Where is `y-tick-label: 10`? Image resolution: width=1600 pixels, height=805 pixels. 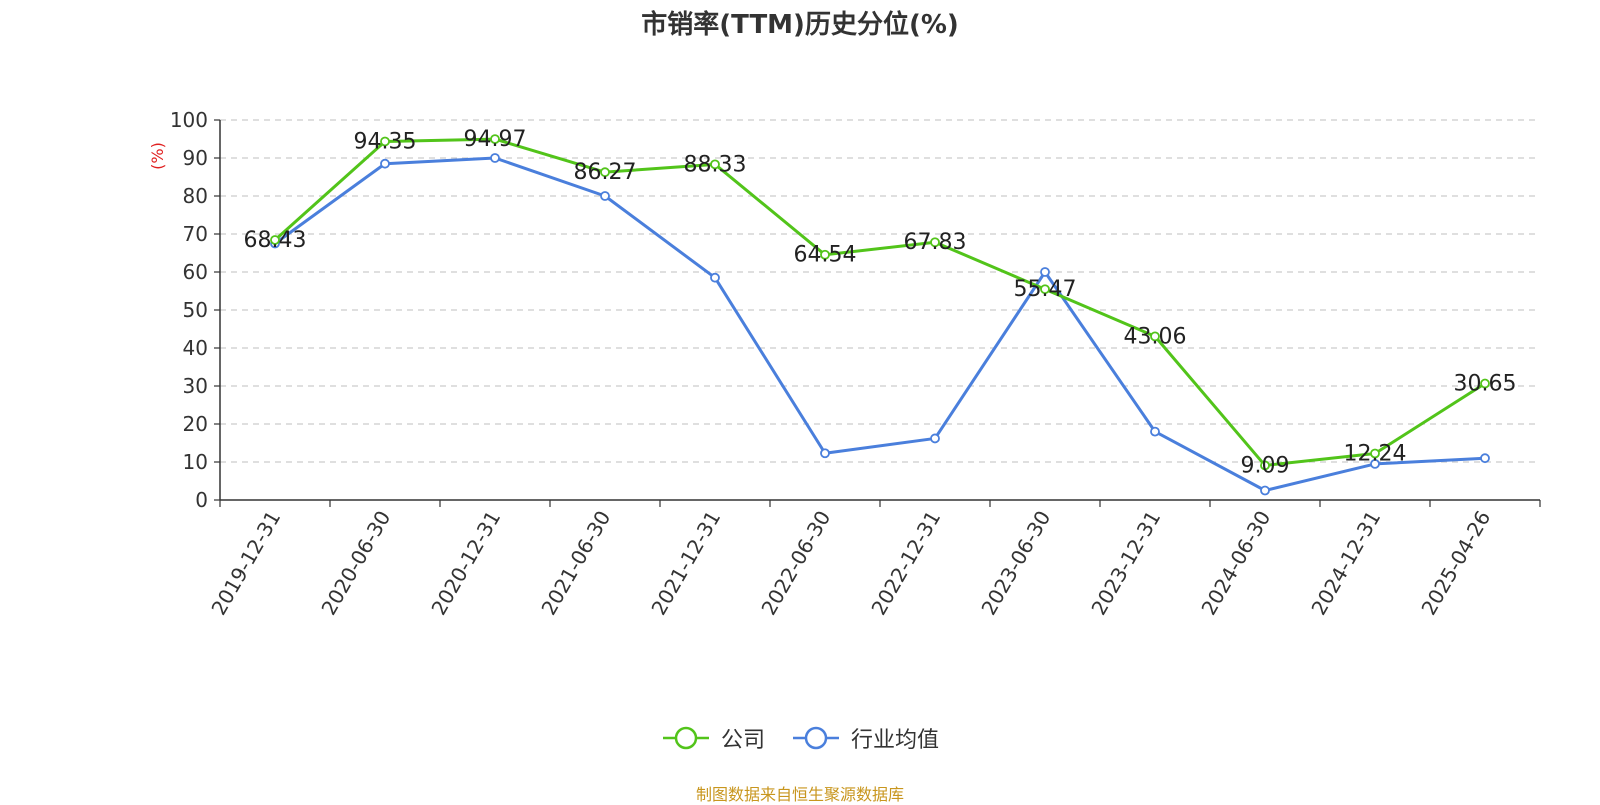 y-tick-label: 10 is located at coordinates (195, 462).